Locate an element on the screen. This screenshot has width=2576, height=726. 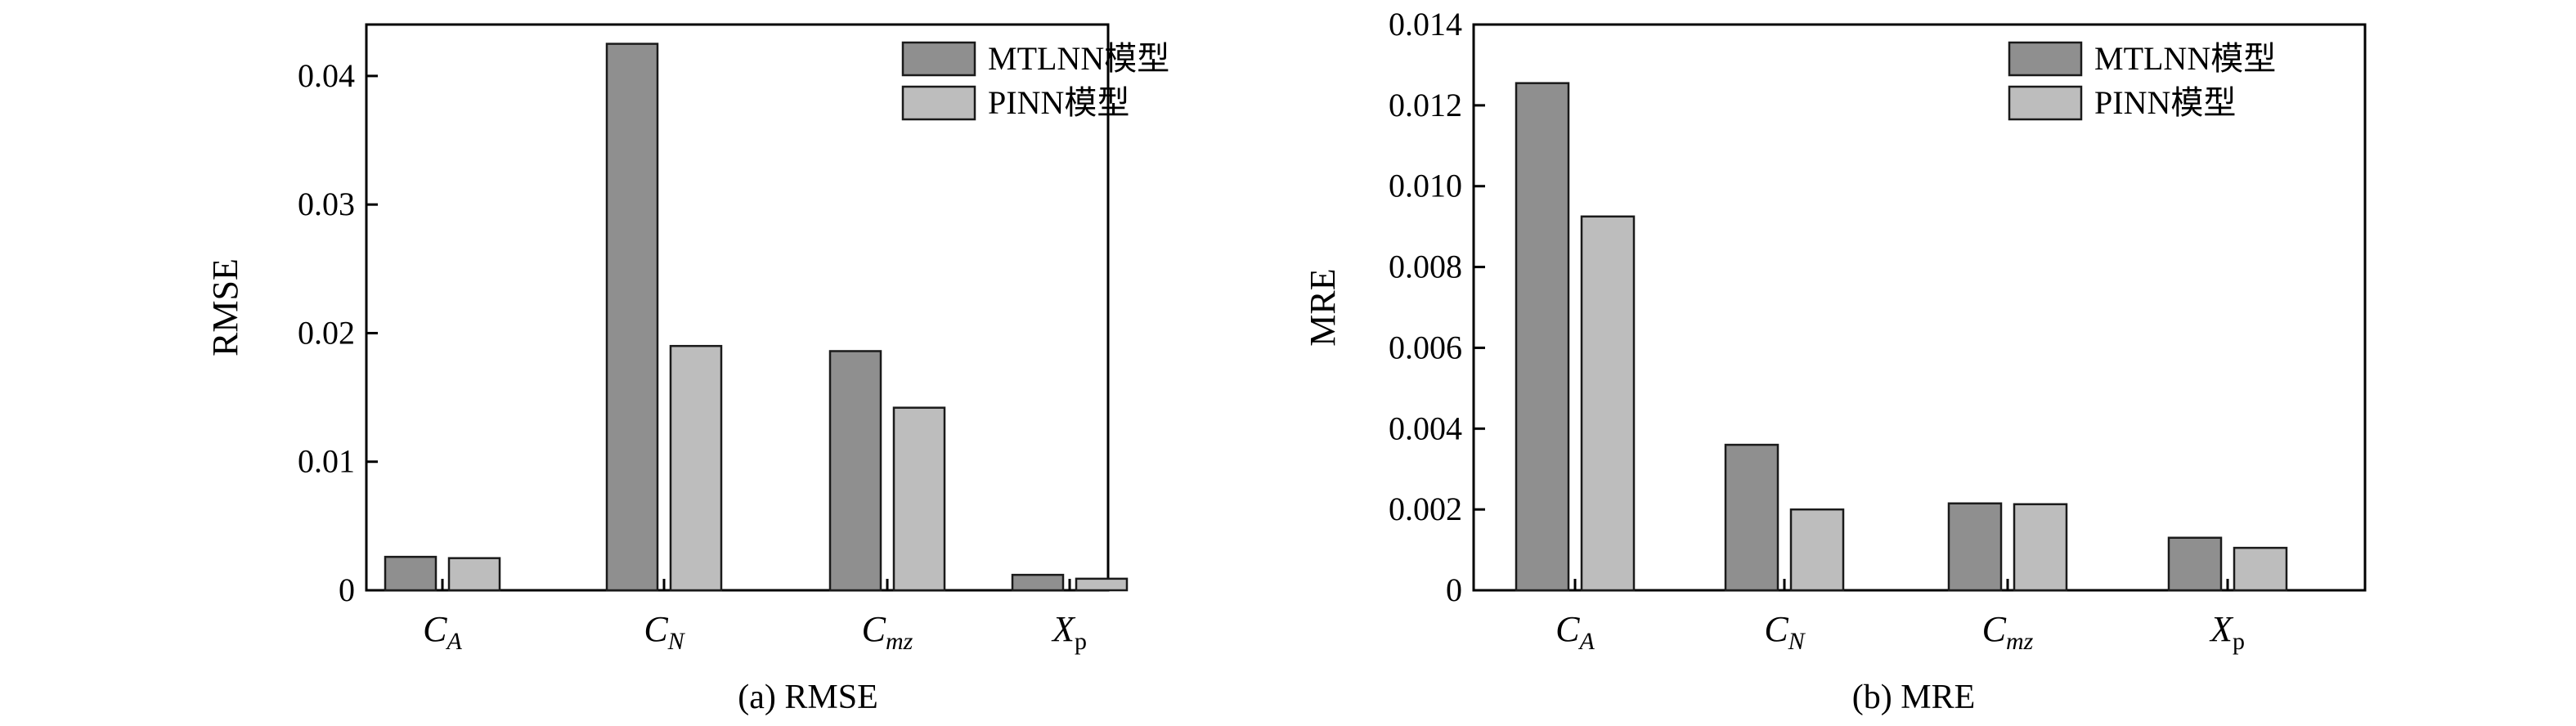
y-tick-label: 0.014 is located at coordinates (1425, 24).